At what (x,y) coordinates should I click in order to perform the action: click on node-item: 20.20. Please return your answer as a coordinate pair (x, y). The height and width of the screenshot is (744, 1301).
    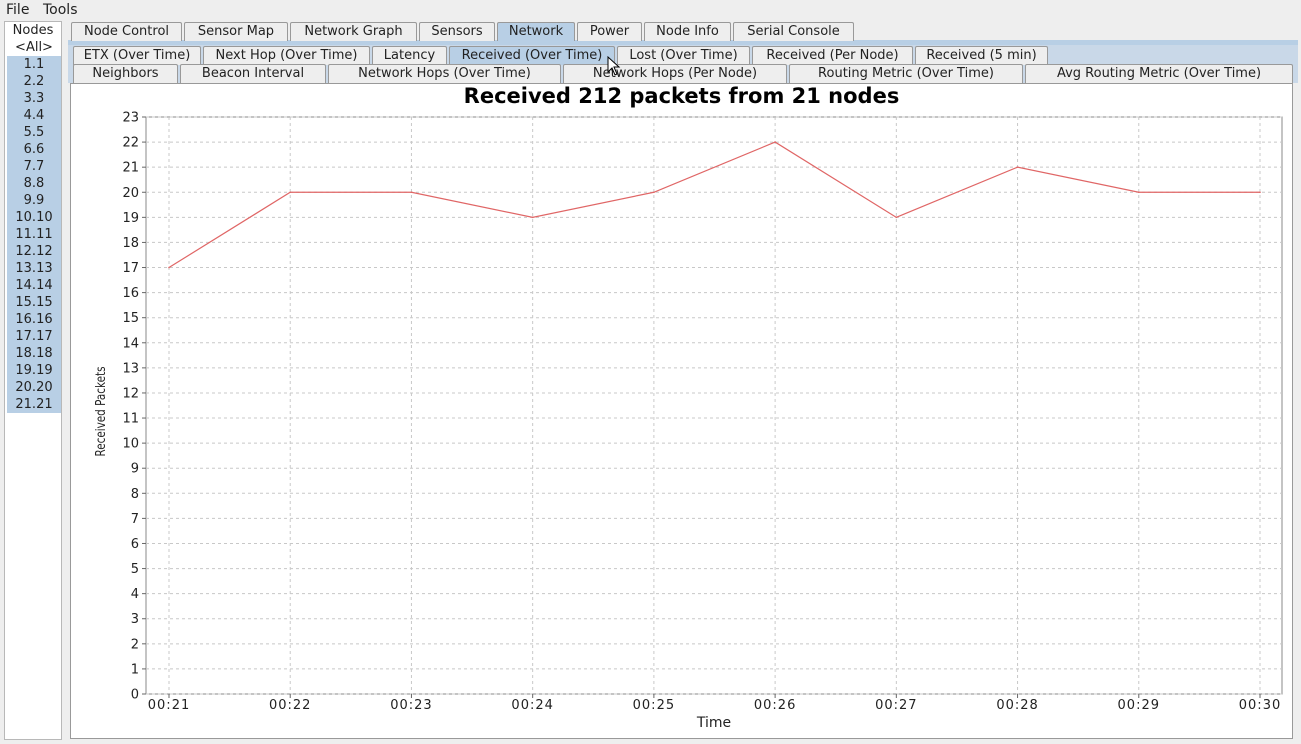
    Looking at the image, I should click on (34, 387).